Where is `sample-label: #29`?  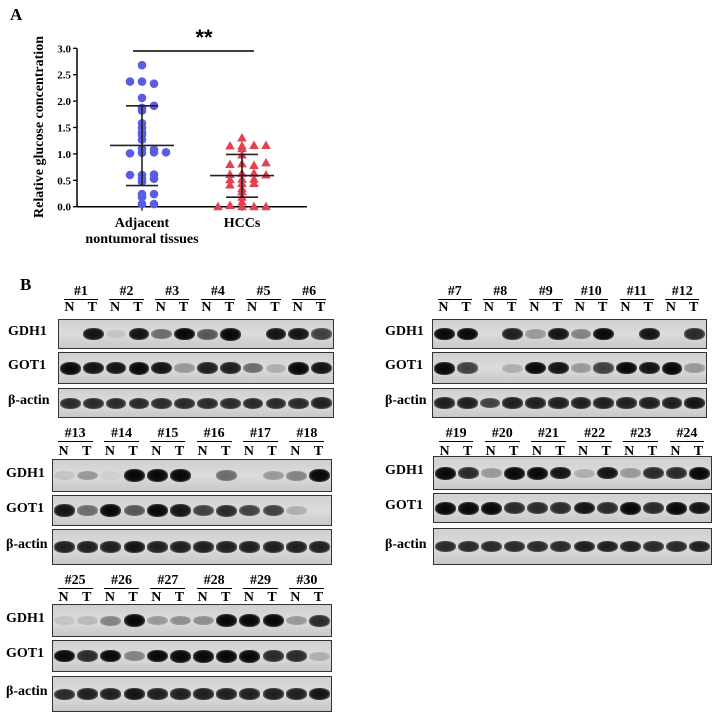
sample-label: #29 is located at coordinates (260, 581).